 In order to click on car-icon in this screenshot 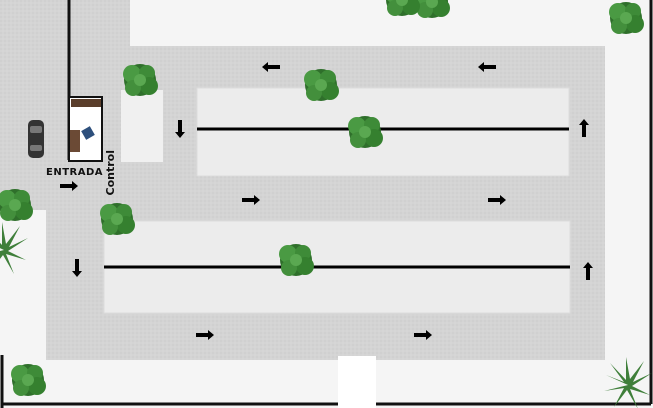, I will do `click(36, 139)`.